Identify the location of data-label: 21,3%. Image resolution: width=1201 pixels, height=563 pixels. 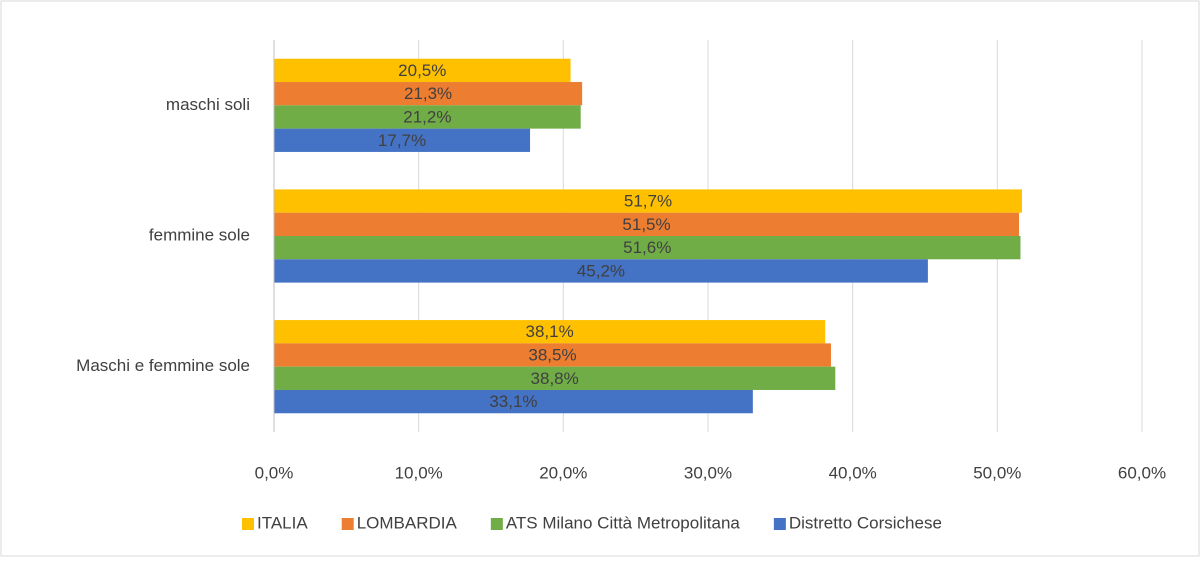
(428, 93).